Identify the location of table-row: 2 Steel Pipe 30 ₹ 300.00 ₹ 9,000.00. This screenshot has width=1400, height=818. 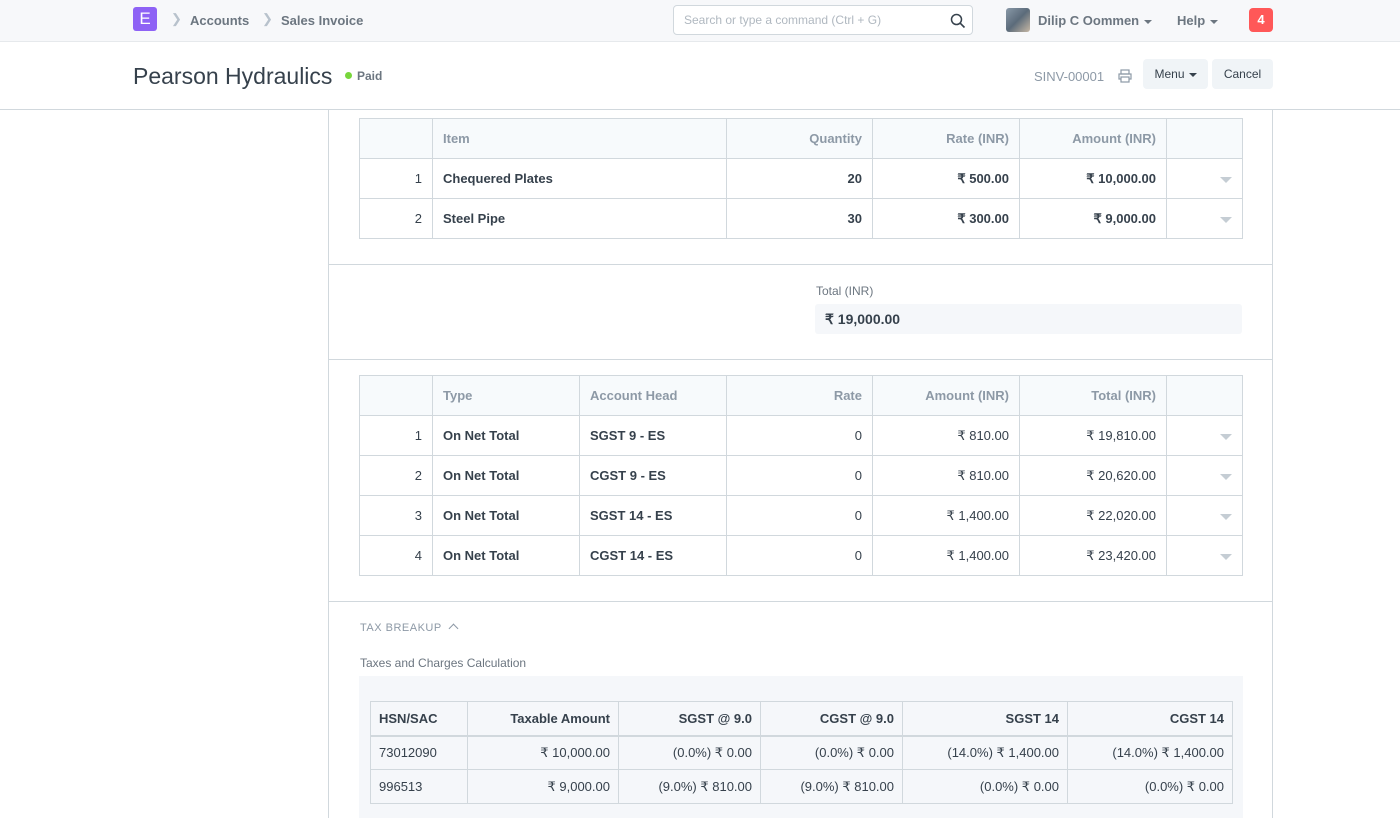
(801, 218).